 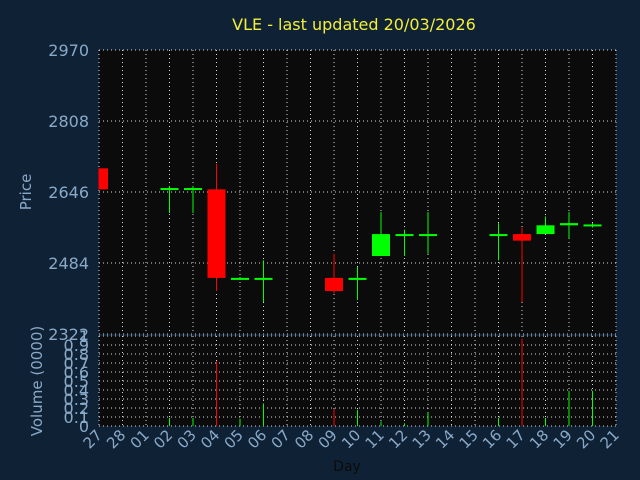 I want to click on volume-tick-label: 0.1, so click(x=76, y=417).